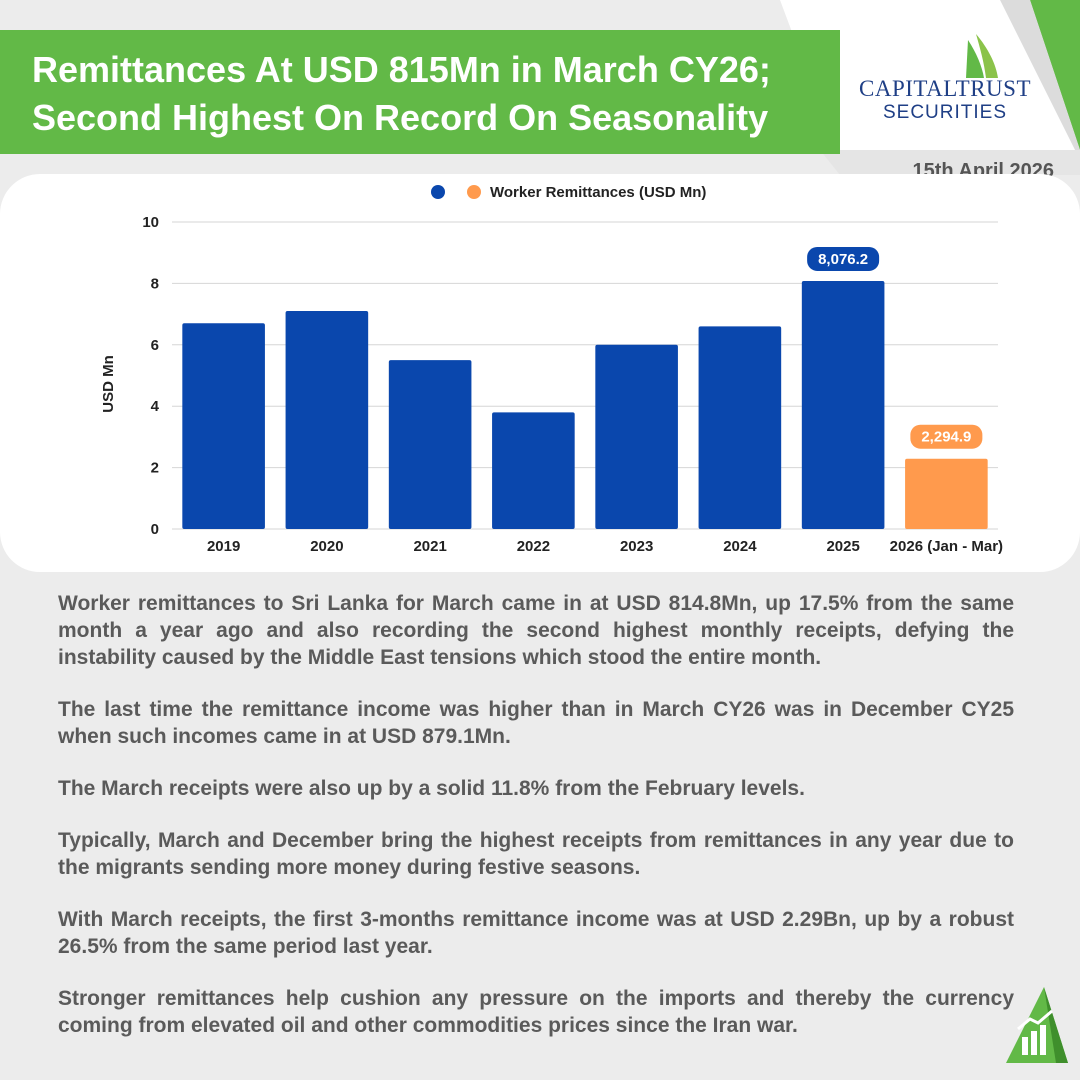 This screenshot has height=1080, width=1080. I want to click on legend-label: Worker Remittances (USD Mn), so click(598, 192).